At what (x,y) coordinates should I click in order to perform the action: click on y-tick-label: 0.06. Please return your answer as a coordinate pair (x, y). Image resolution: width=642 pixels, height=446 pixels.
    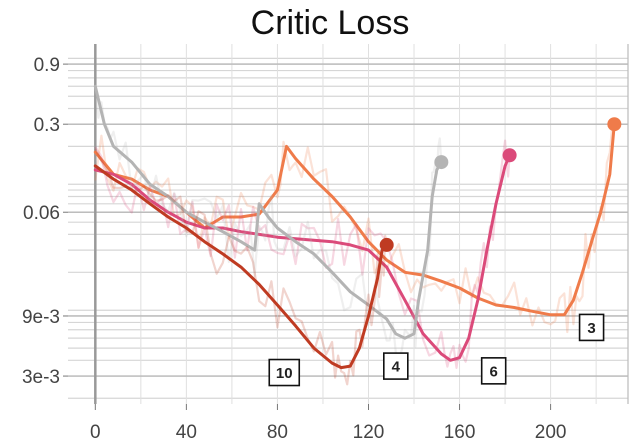
    Looking at the image, I should click on (41, 213).